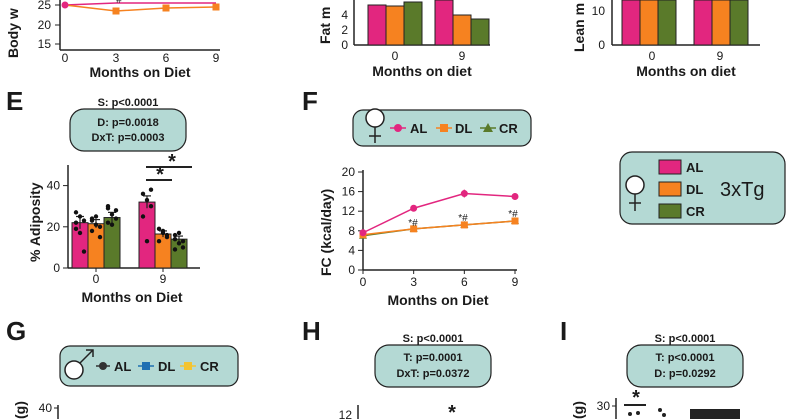 Image resolution: width=800 pixels, height=419 pixels. Describe the element at coordinates (684, 358) in the screenshot. I see `panel-i-stat: T: p<0.0001` at that location.